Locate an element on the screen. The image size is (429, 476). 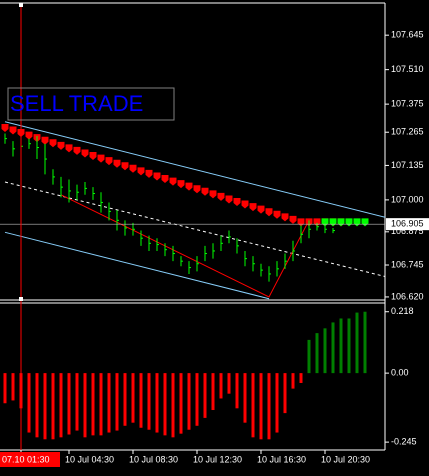
y-tick-label: 0.00 is located at coordinates (400, 372).